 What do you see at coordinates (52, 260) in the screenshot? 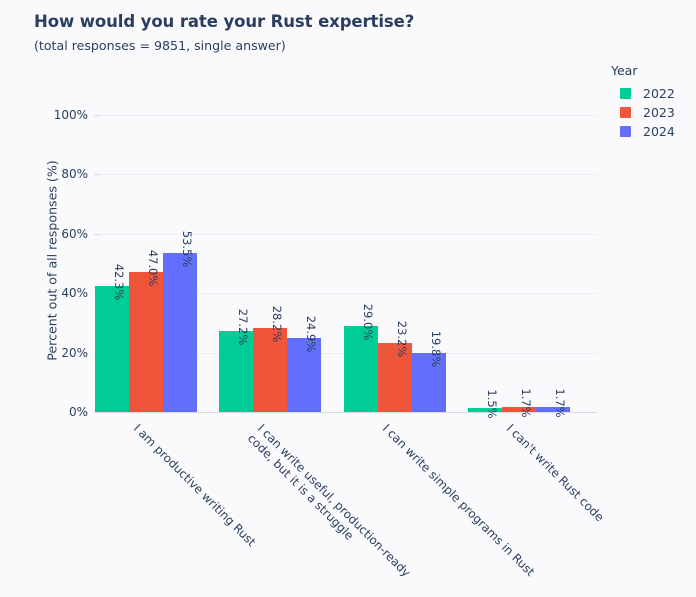
I see `y-axis-title: Percent out of all responses (%)` at bounding box center [52, 260].